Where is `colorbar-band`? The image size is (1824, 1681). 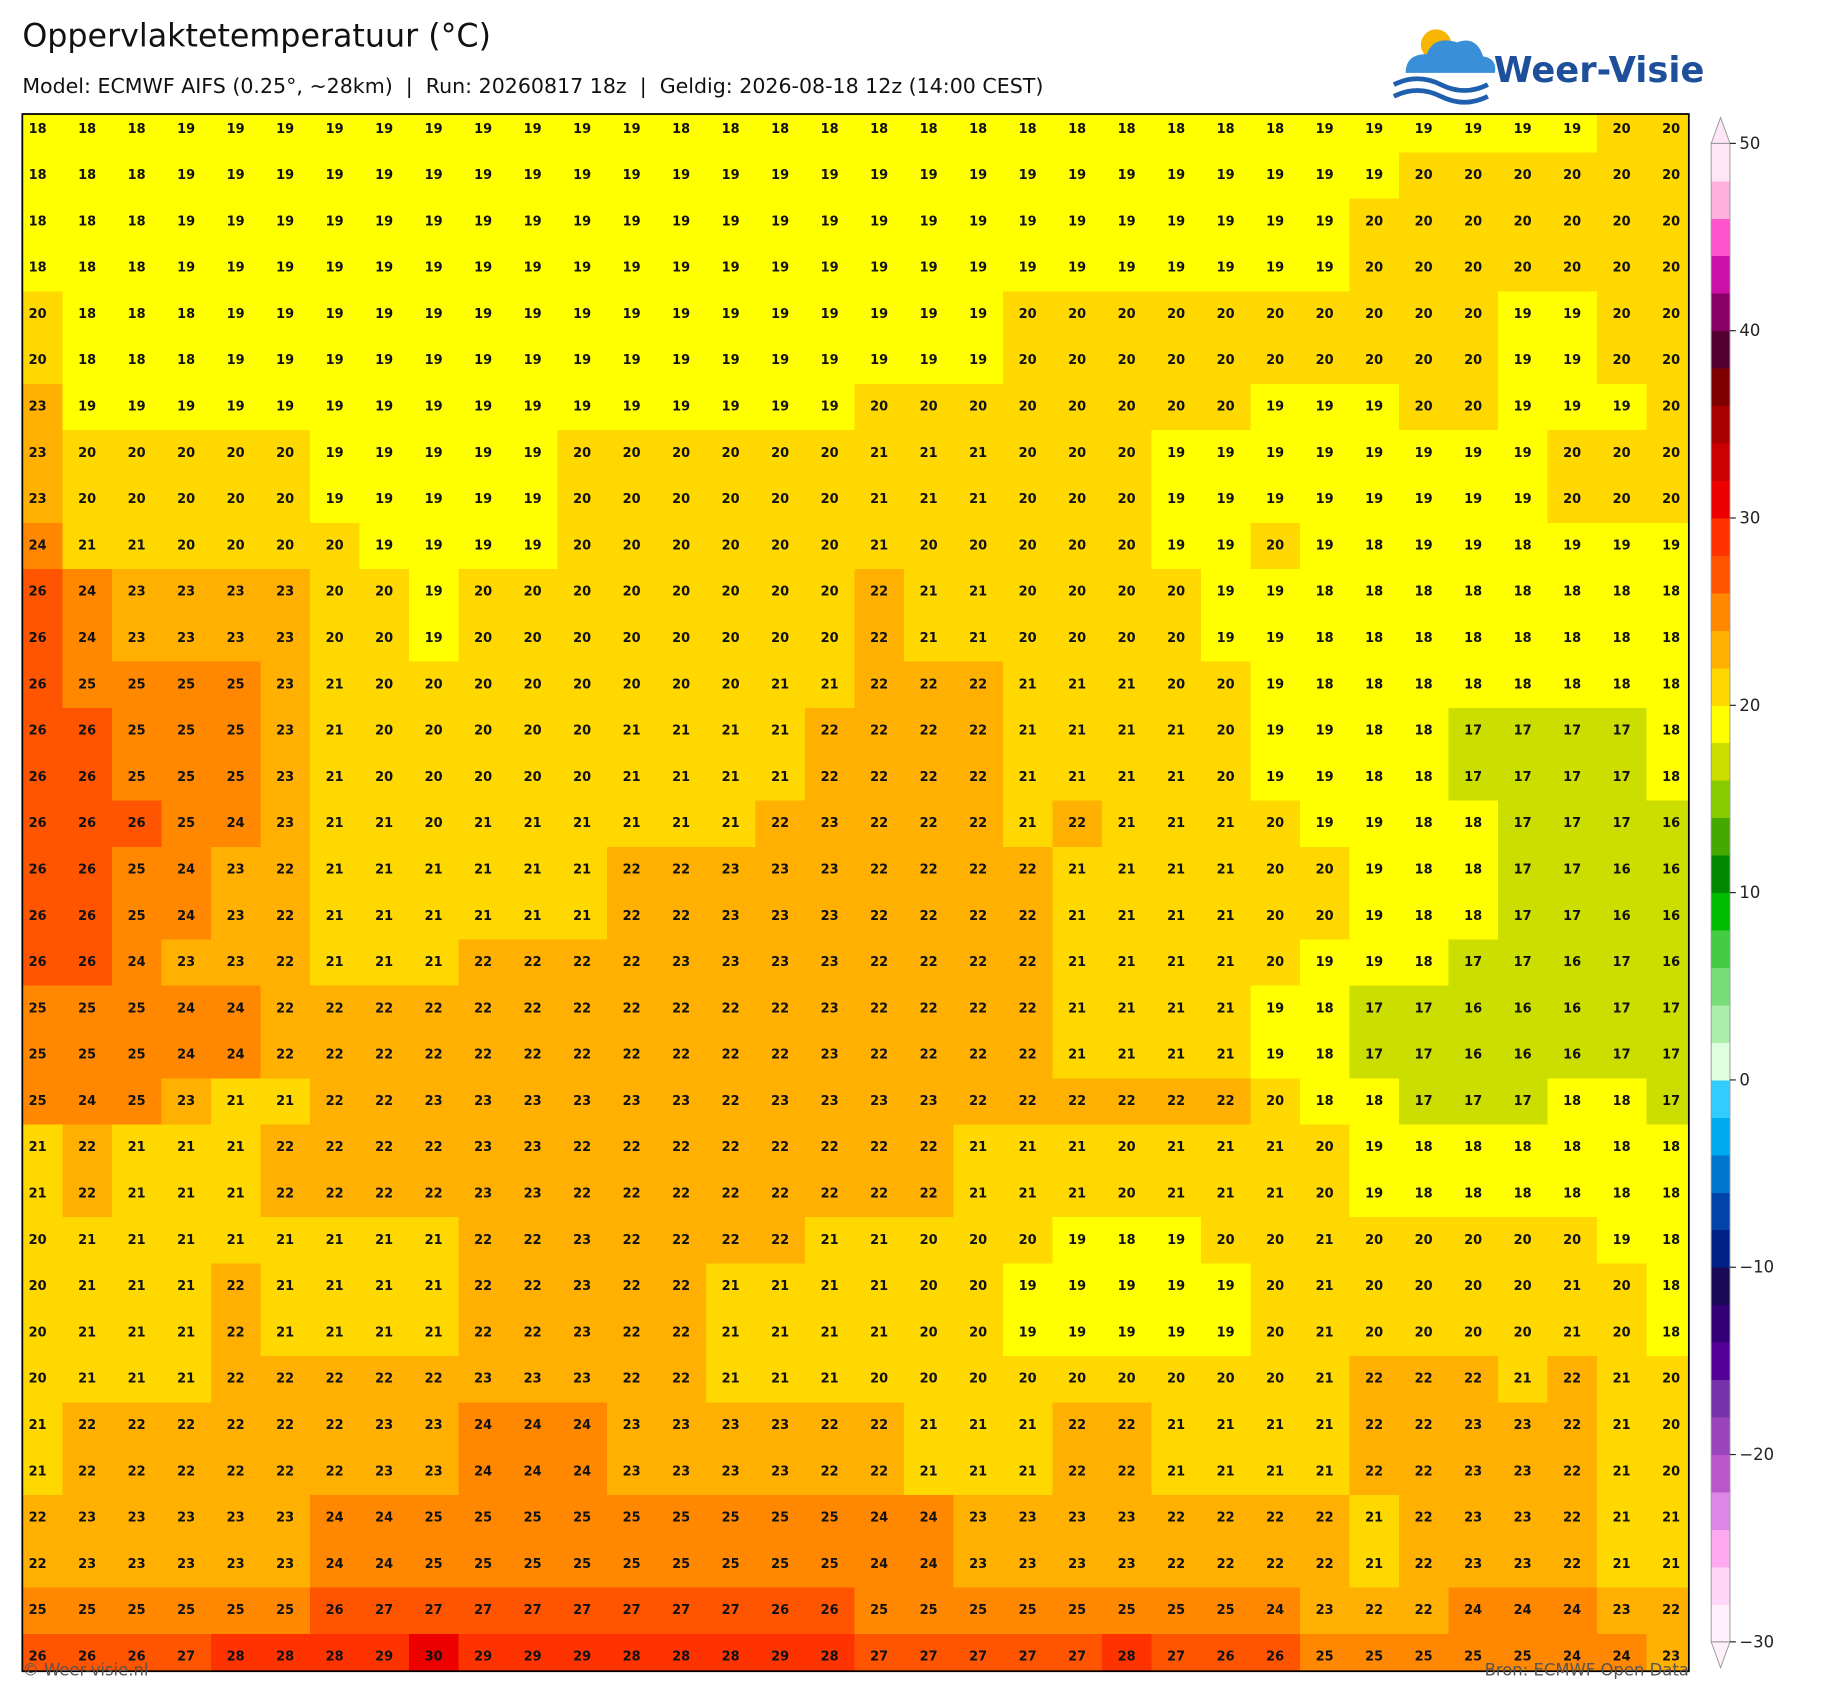
colorbar-band is located at coordinates (1720, 499).